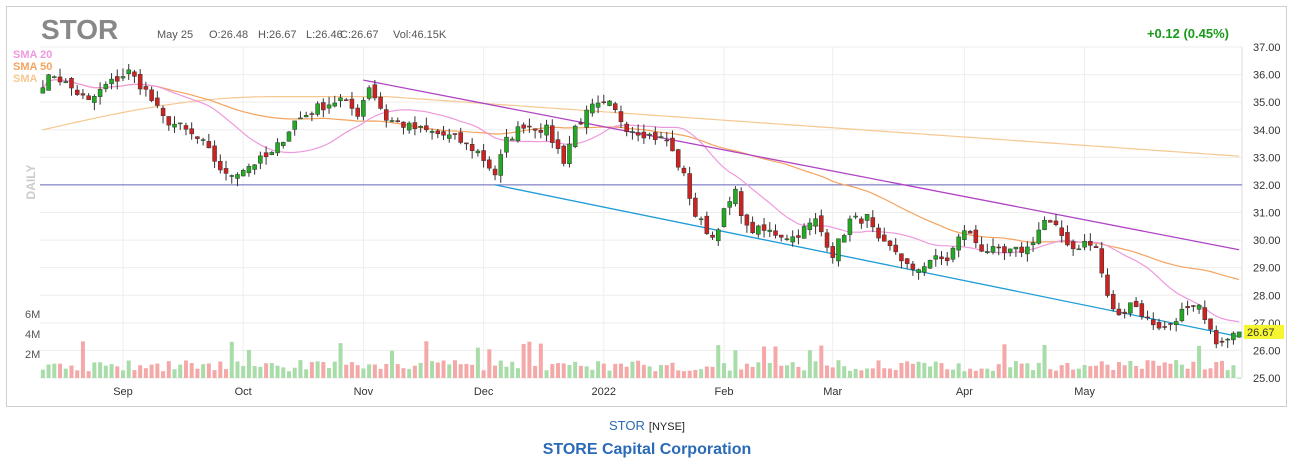  I want to click on ticker-symbol-link: STOR, so click(627, 425).